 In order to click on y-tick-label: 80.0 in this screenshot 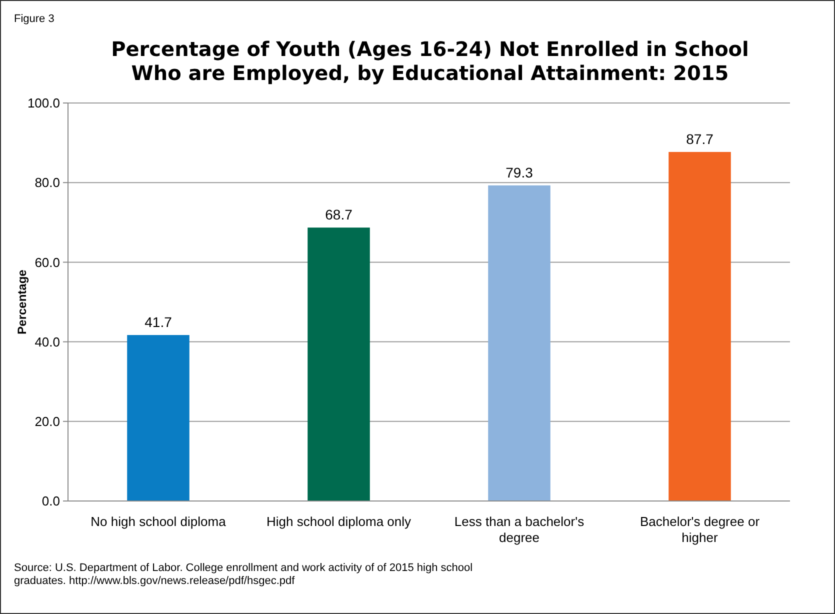, I will do `click(47, 182)`.